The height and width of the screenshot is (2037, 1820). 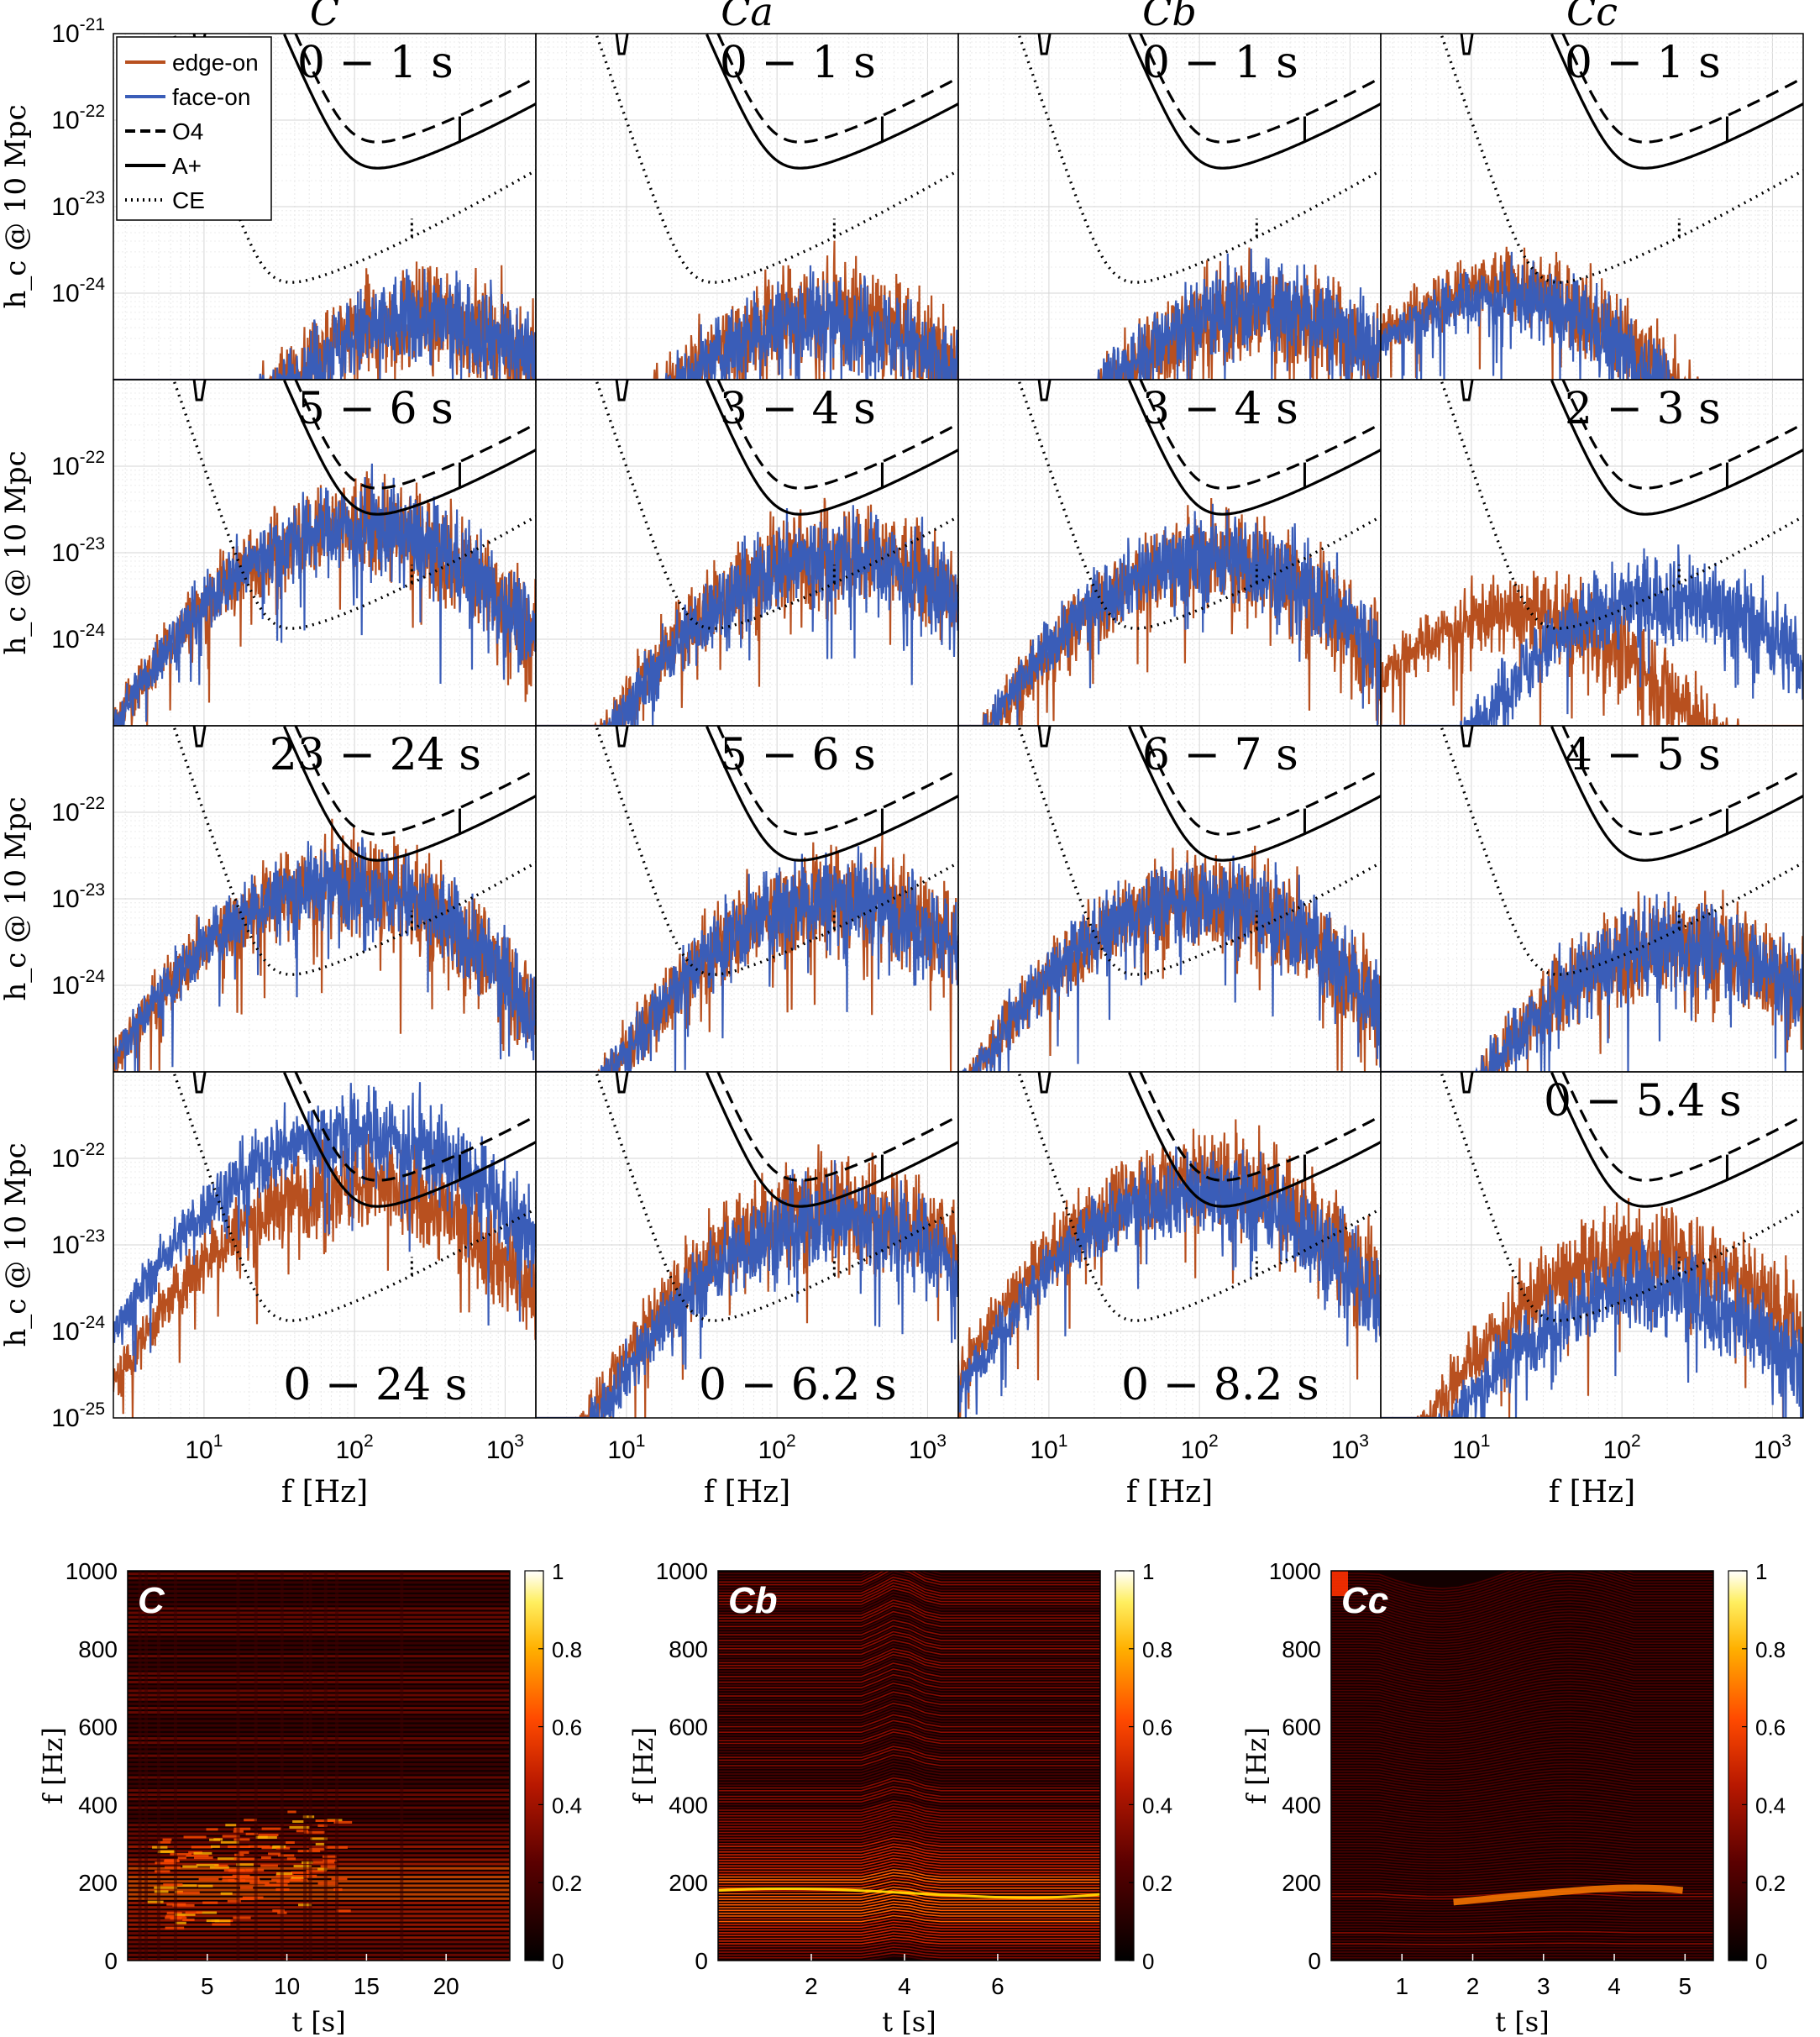 I want to click on legend-label: CE, so click(x=188, y=200).